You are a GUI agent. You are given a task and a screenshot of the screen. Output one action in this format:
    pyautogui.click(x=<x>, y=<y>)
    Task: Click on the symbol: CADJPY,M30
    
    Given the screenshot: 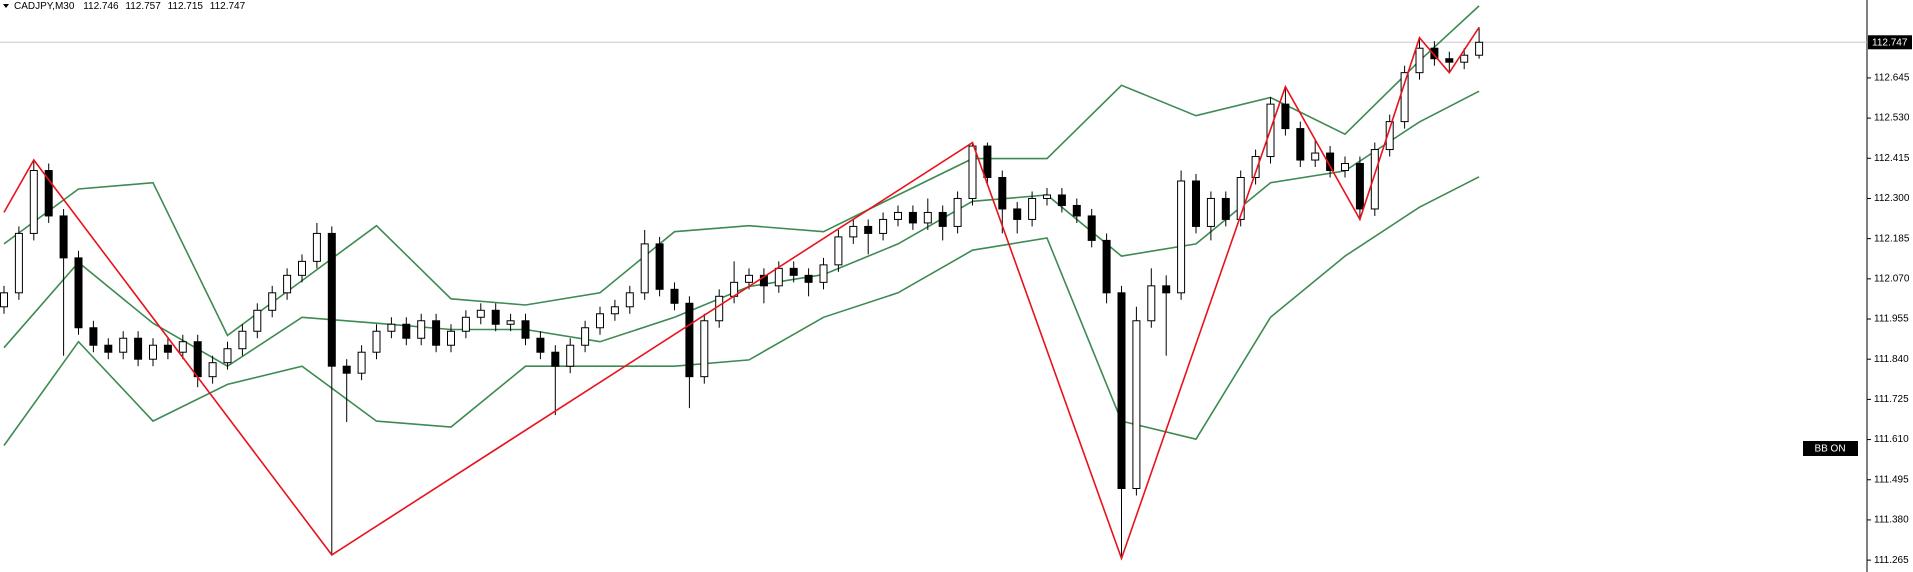 What is the action you would take?
    pyautogui.click(x=44, y=6)
    